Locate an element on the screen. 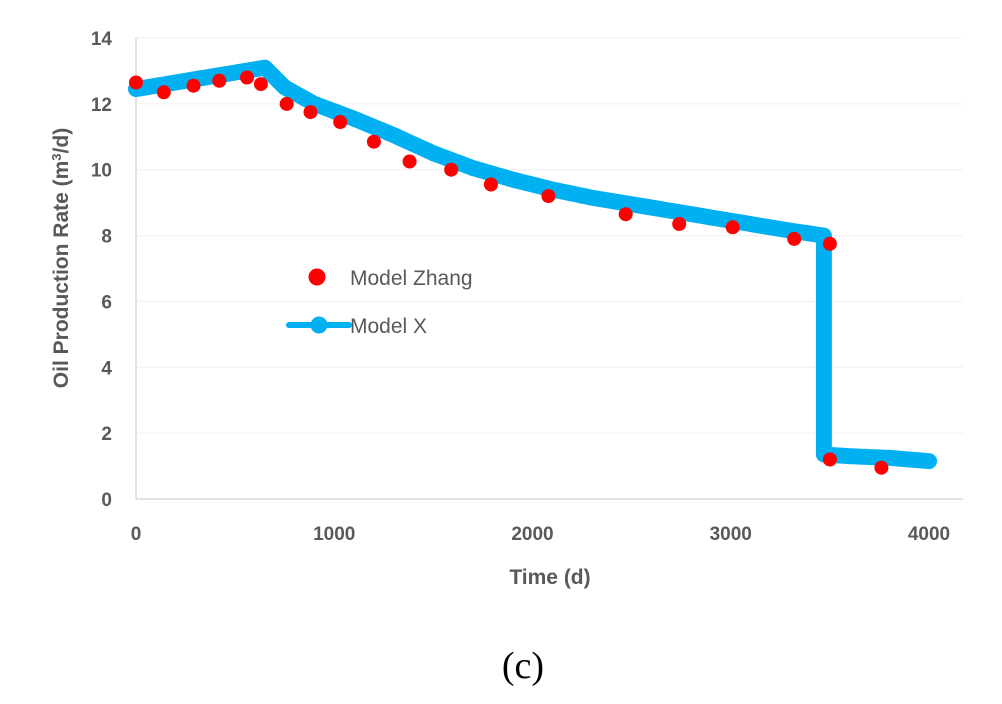 The image size is (1002, 704). y-tick-label: 10 is located at coordinates (101, 171).